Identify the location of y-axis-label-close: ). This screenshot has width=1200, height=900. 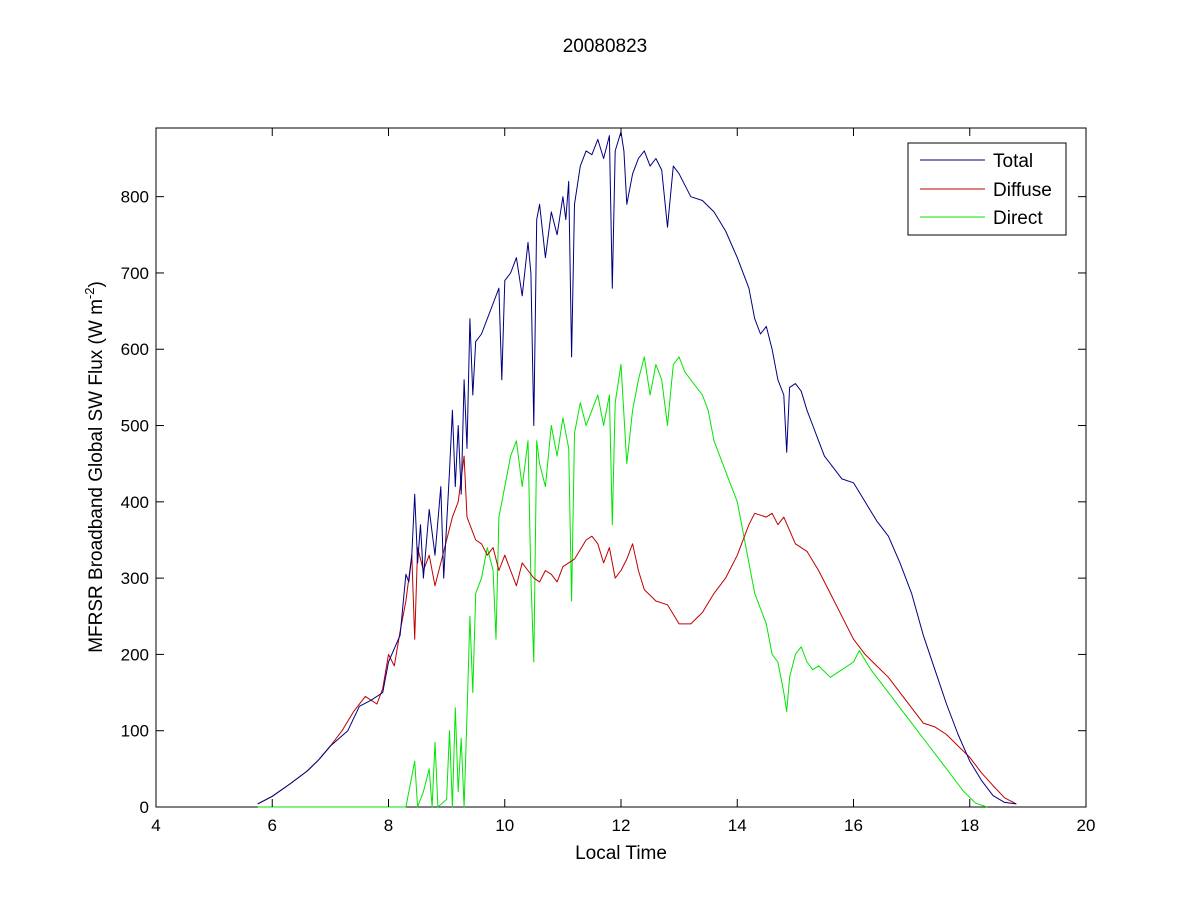
(96, 284).